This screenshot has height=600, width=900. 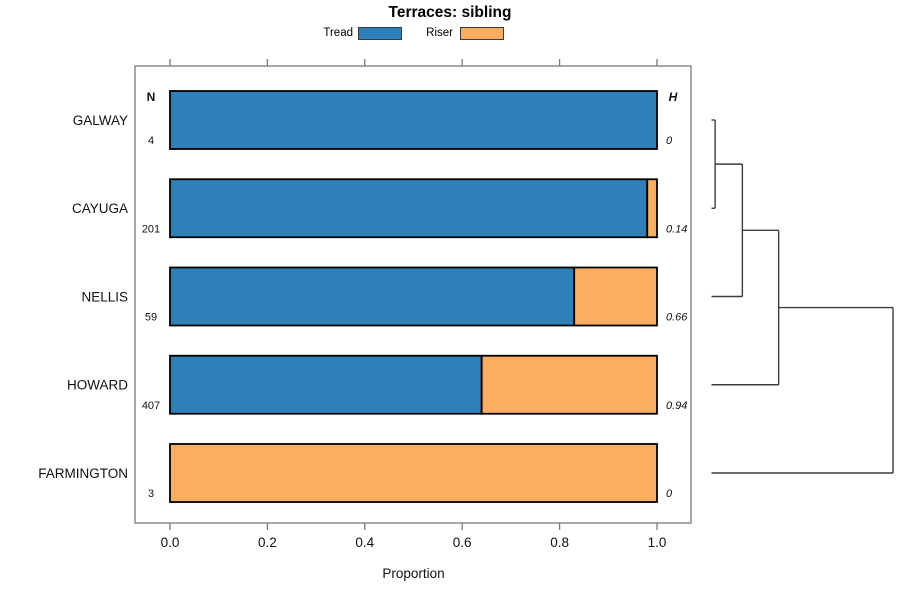 What do you see at coordinates (151, 141) in the screenshot?
I see `n-value: 4` at bounding box center [151, 141].